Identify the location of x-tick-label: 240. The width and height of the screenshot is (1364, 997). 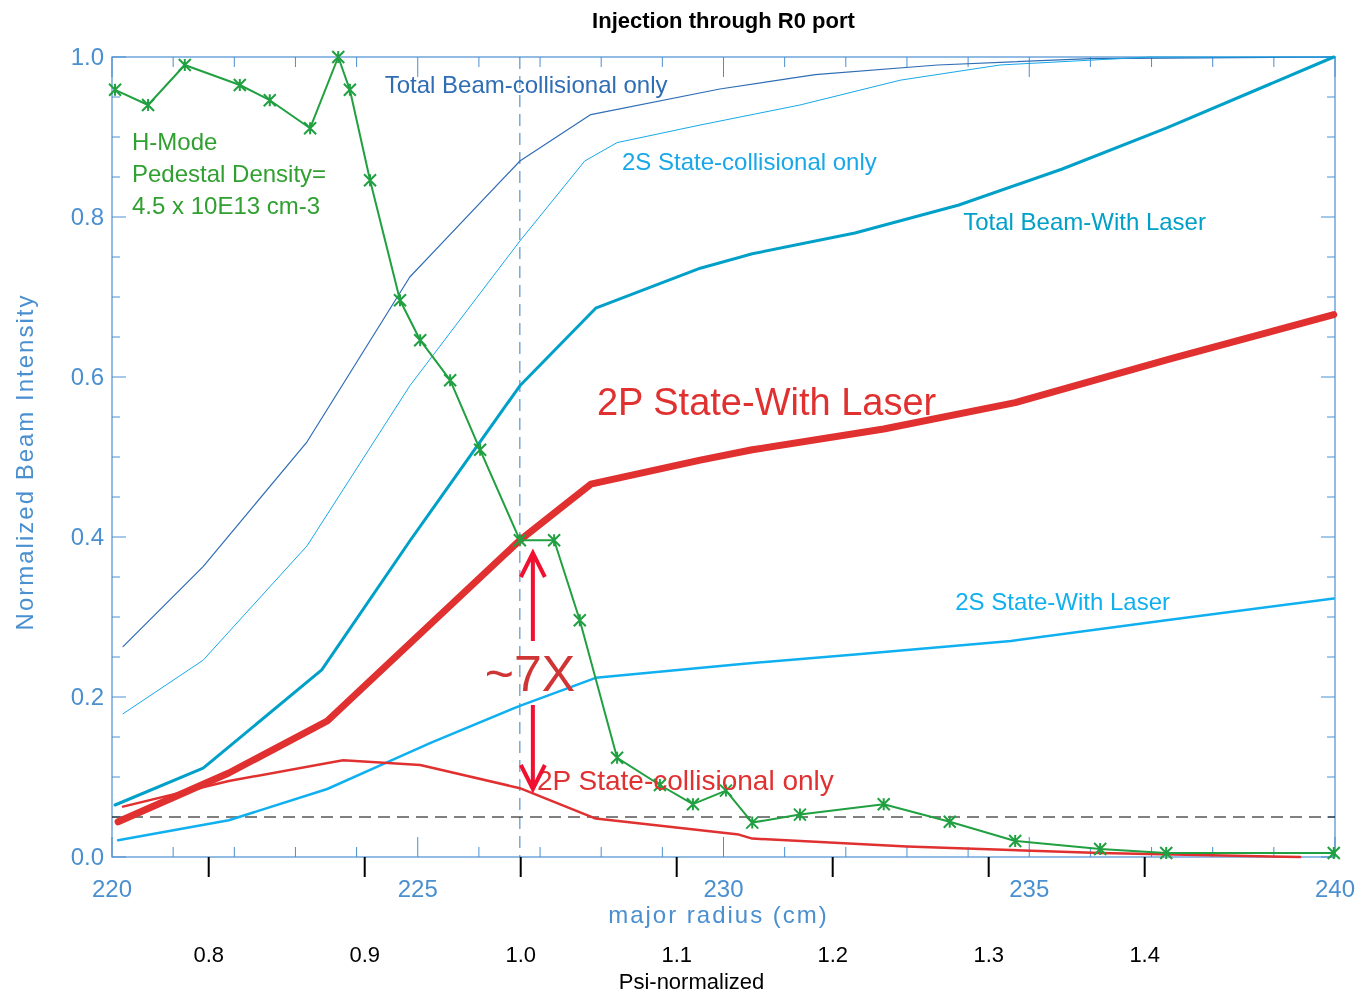
(1335, 888).